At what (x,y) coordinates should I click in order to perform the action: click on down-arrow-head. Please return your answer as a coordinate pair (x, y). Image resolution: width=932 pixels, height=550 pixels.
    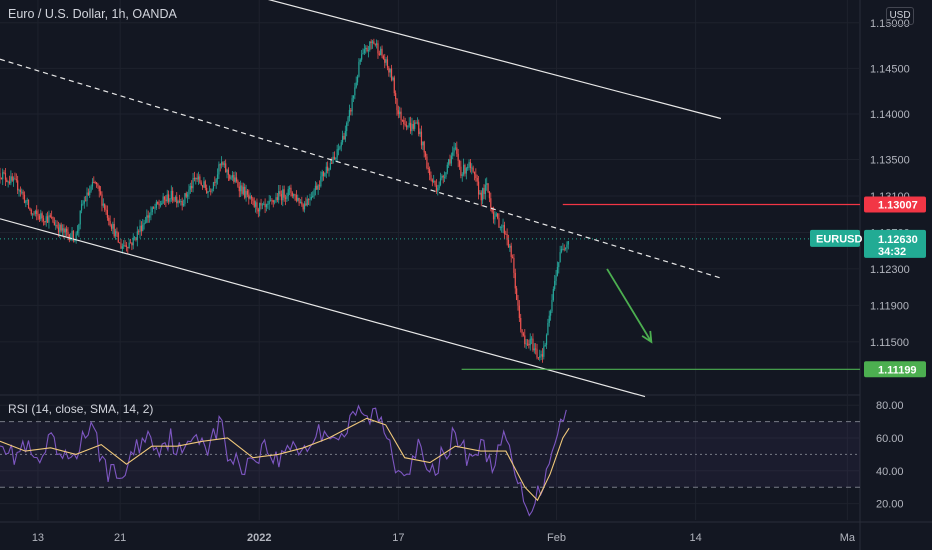
    Looking at the image, I should click on (647, 337).